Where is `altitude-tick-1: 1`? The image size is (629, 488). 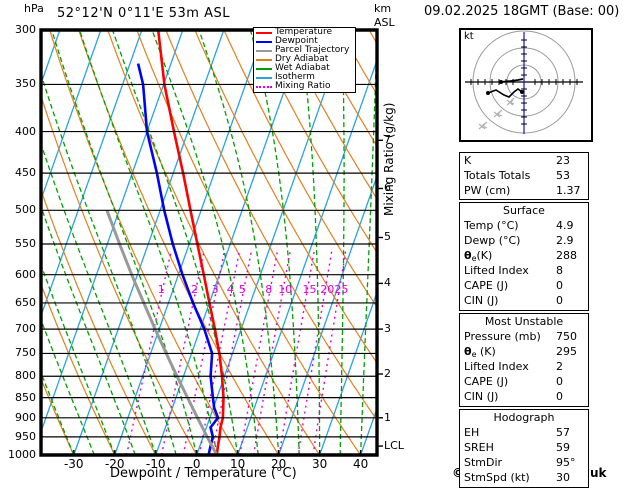 altitude-tick-1: 1 is located at coordinates (387, 417).